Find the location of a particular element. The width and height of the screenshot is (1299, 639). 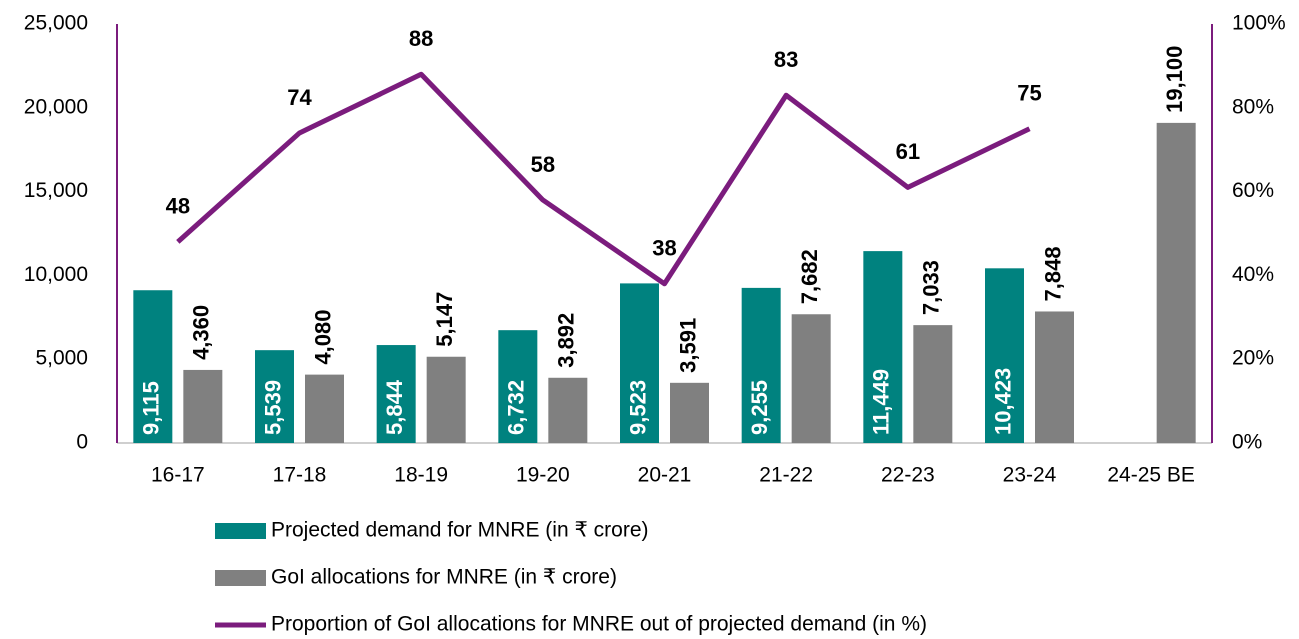

x-tick-label: 24-25 BE is located at coordinates (1151, 475).